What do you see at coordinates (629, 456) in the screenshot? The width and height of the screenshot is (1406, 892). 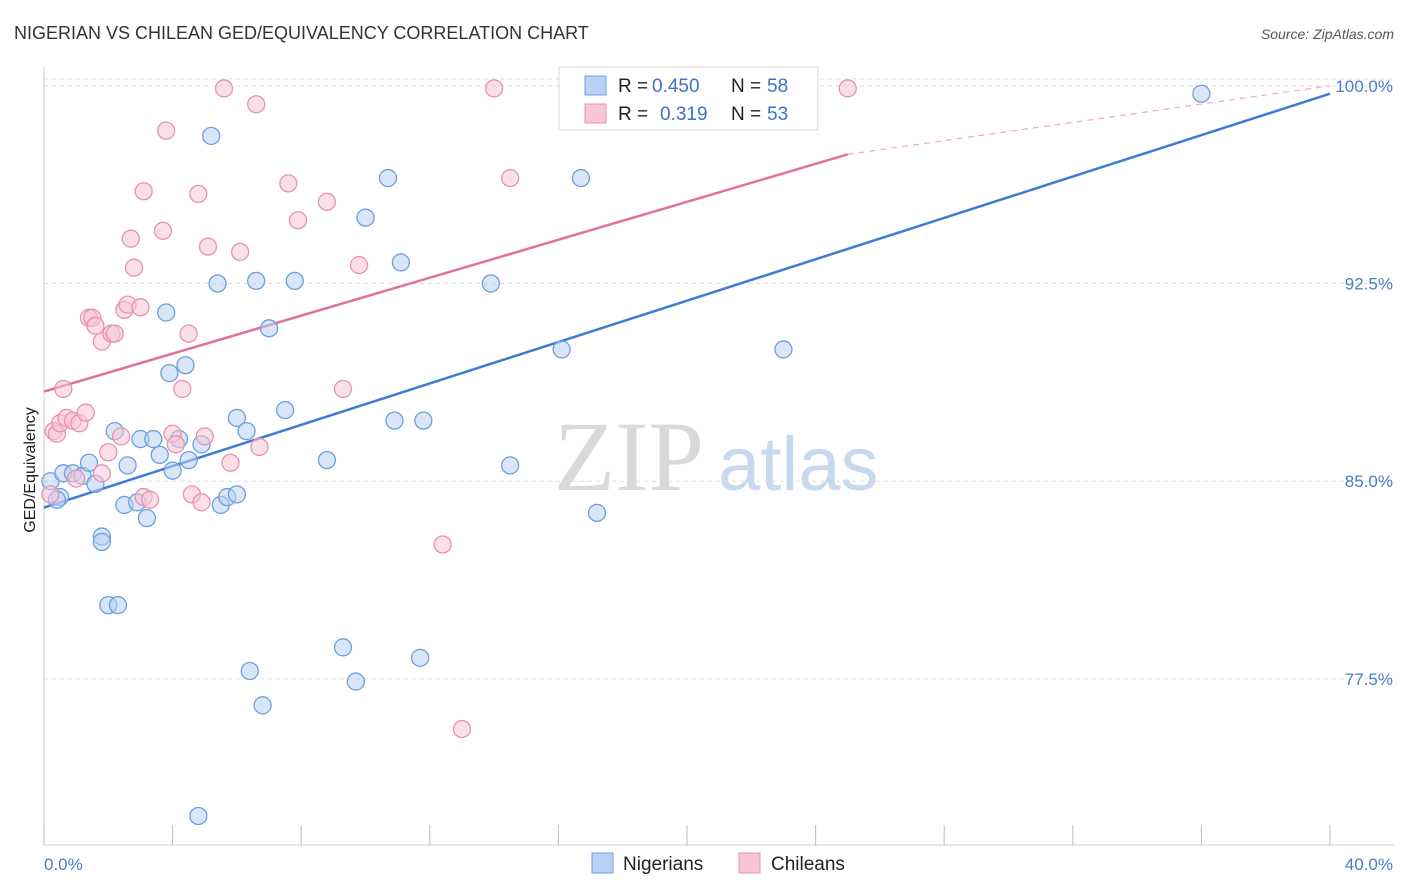 I see `watermark-zip: ZIP` at bounding box center [629, 456].